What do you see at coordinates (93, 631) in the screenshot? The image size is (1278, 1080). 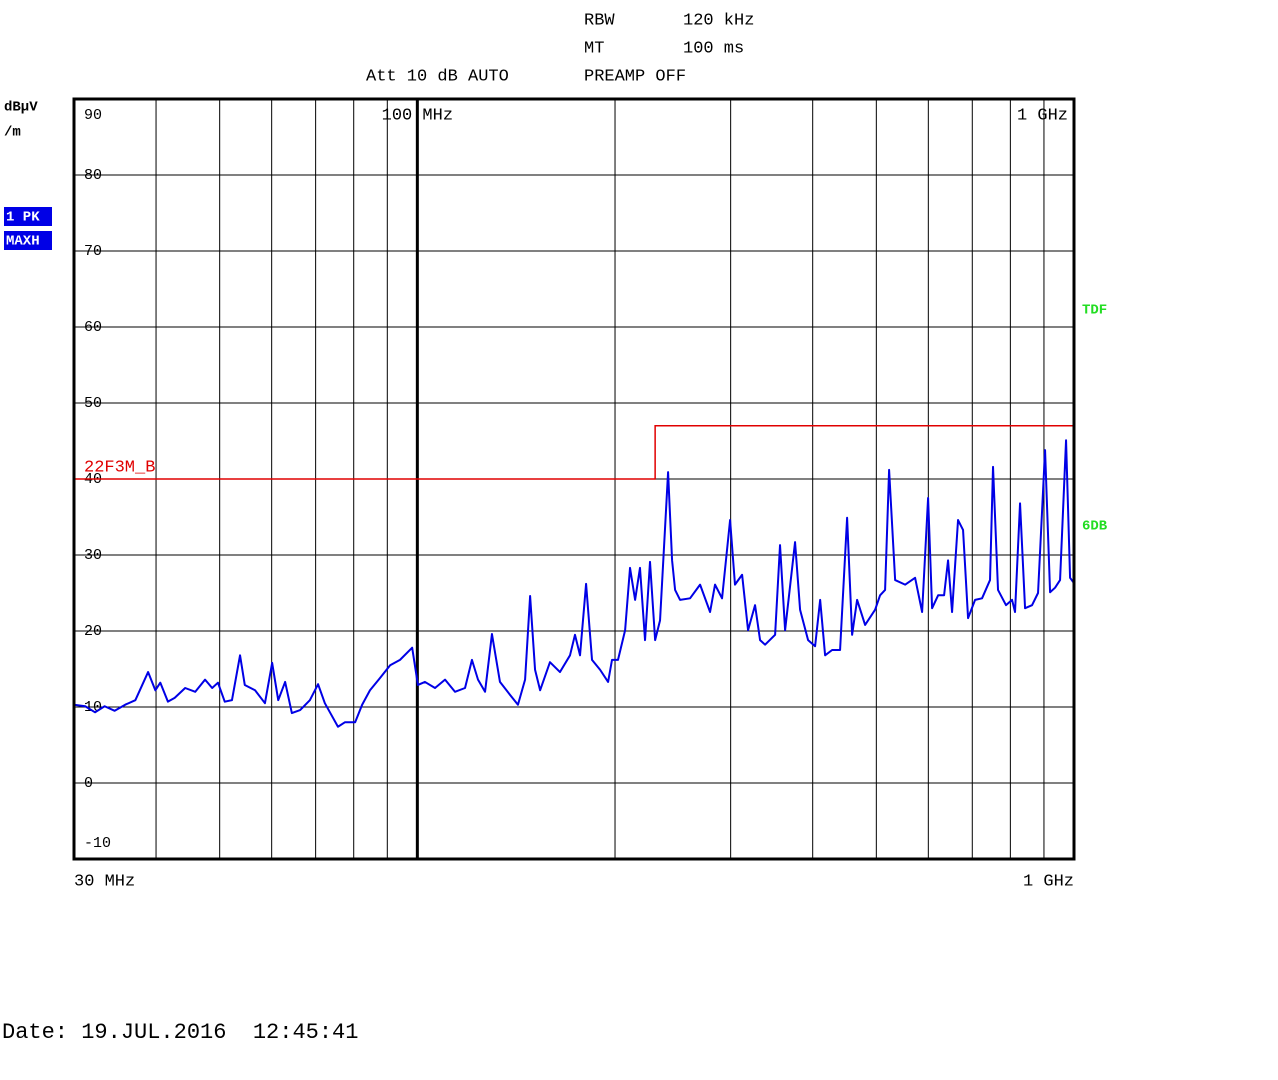 I see `y-tick-label: 20` at bounding box center [93, 631].